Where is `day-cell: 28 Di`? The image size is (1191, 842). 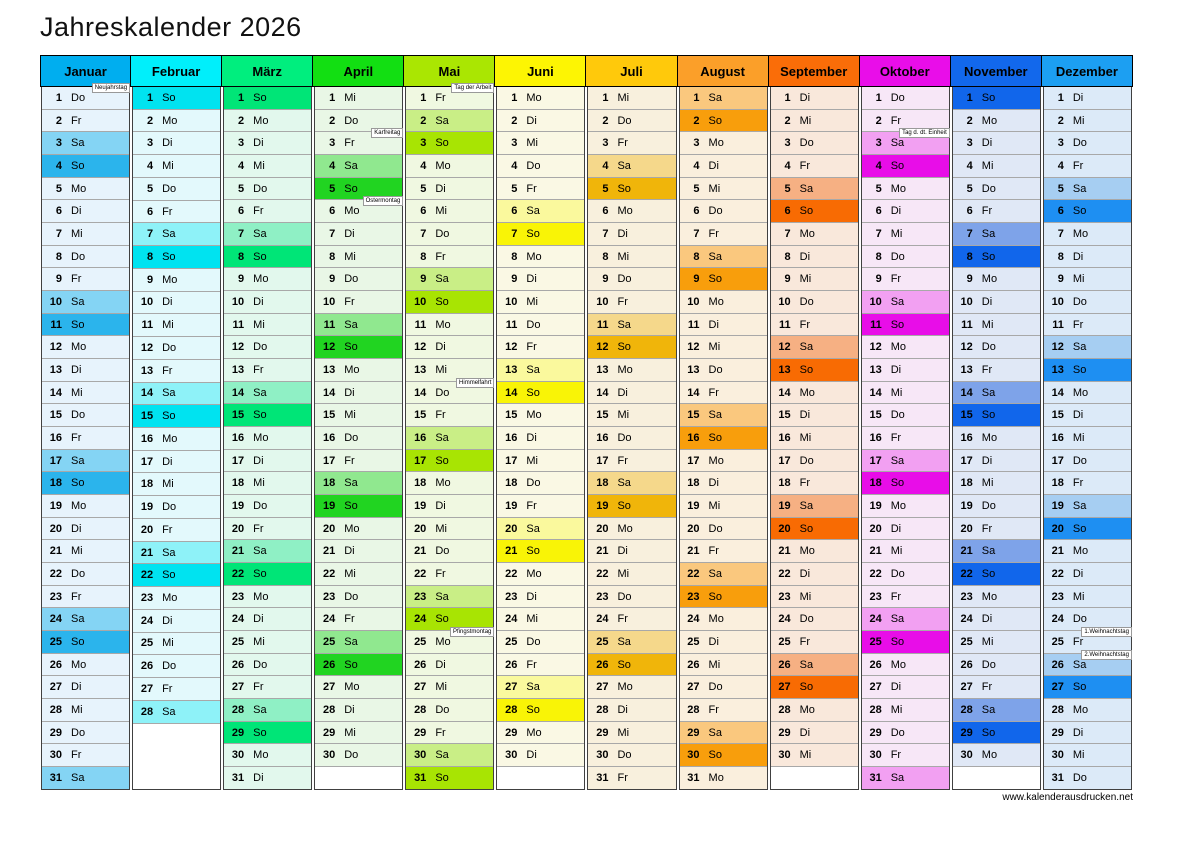
day-cell: 28 Di is located at coordinates (632, 710).